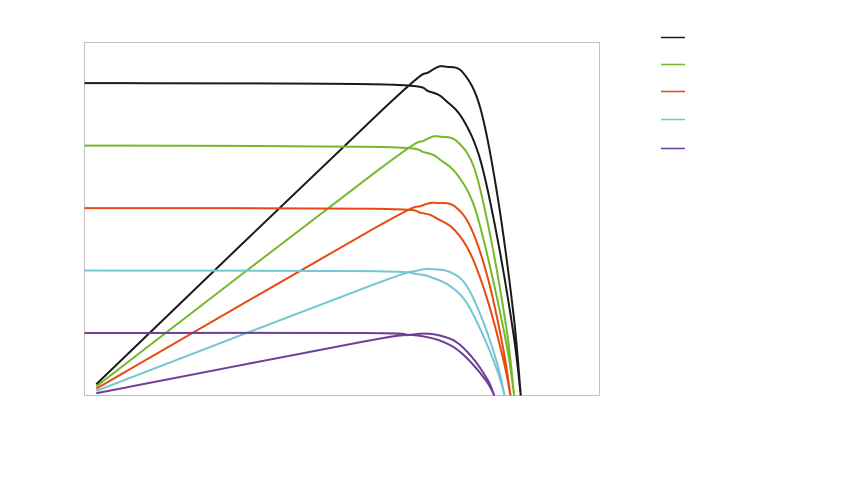 Image resolution: width=842 pixels, height=496 pixels. Describe the element at coordinates (296, 364) in the screenshot. I see `series-5-power-line` at that location.